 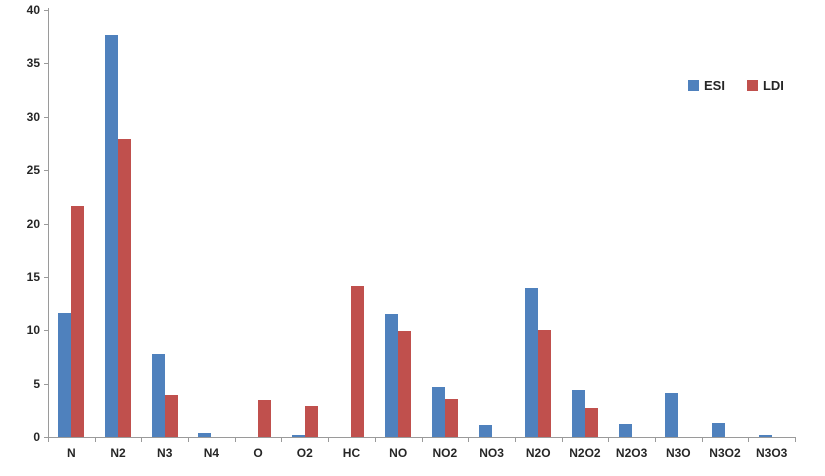 I want to click on bar-esi-no3, so click(x=485, y=431).